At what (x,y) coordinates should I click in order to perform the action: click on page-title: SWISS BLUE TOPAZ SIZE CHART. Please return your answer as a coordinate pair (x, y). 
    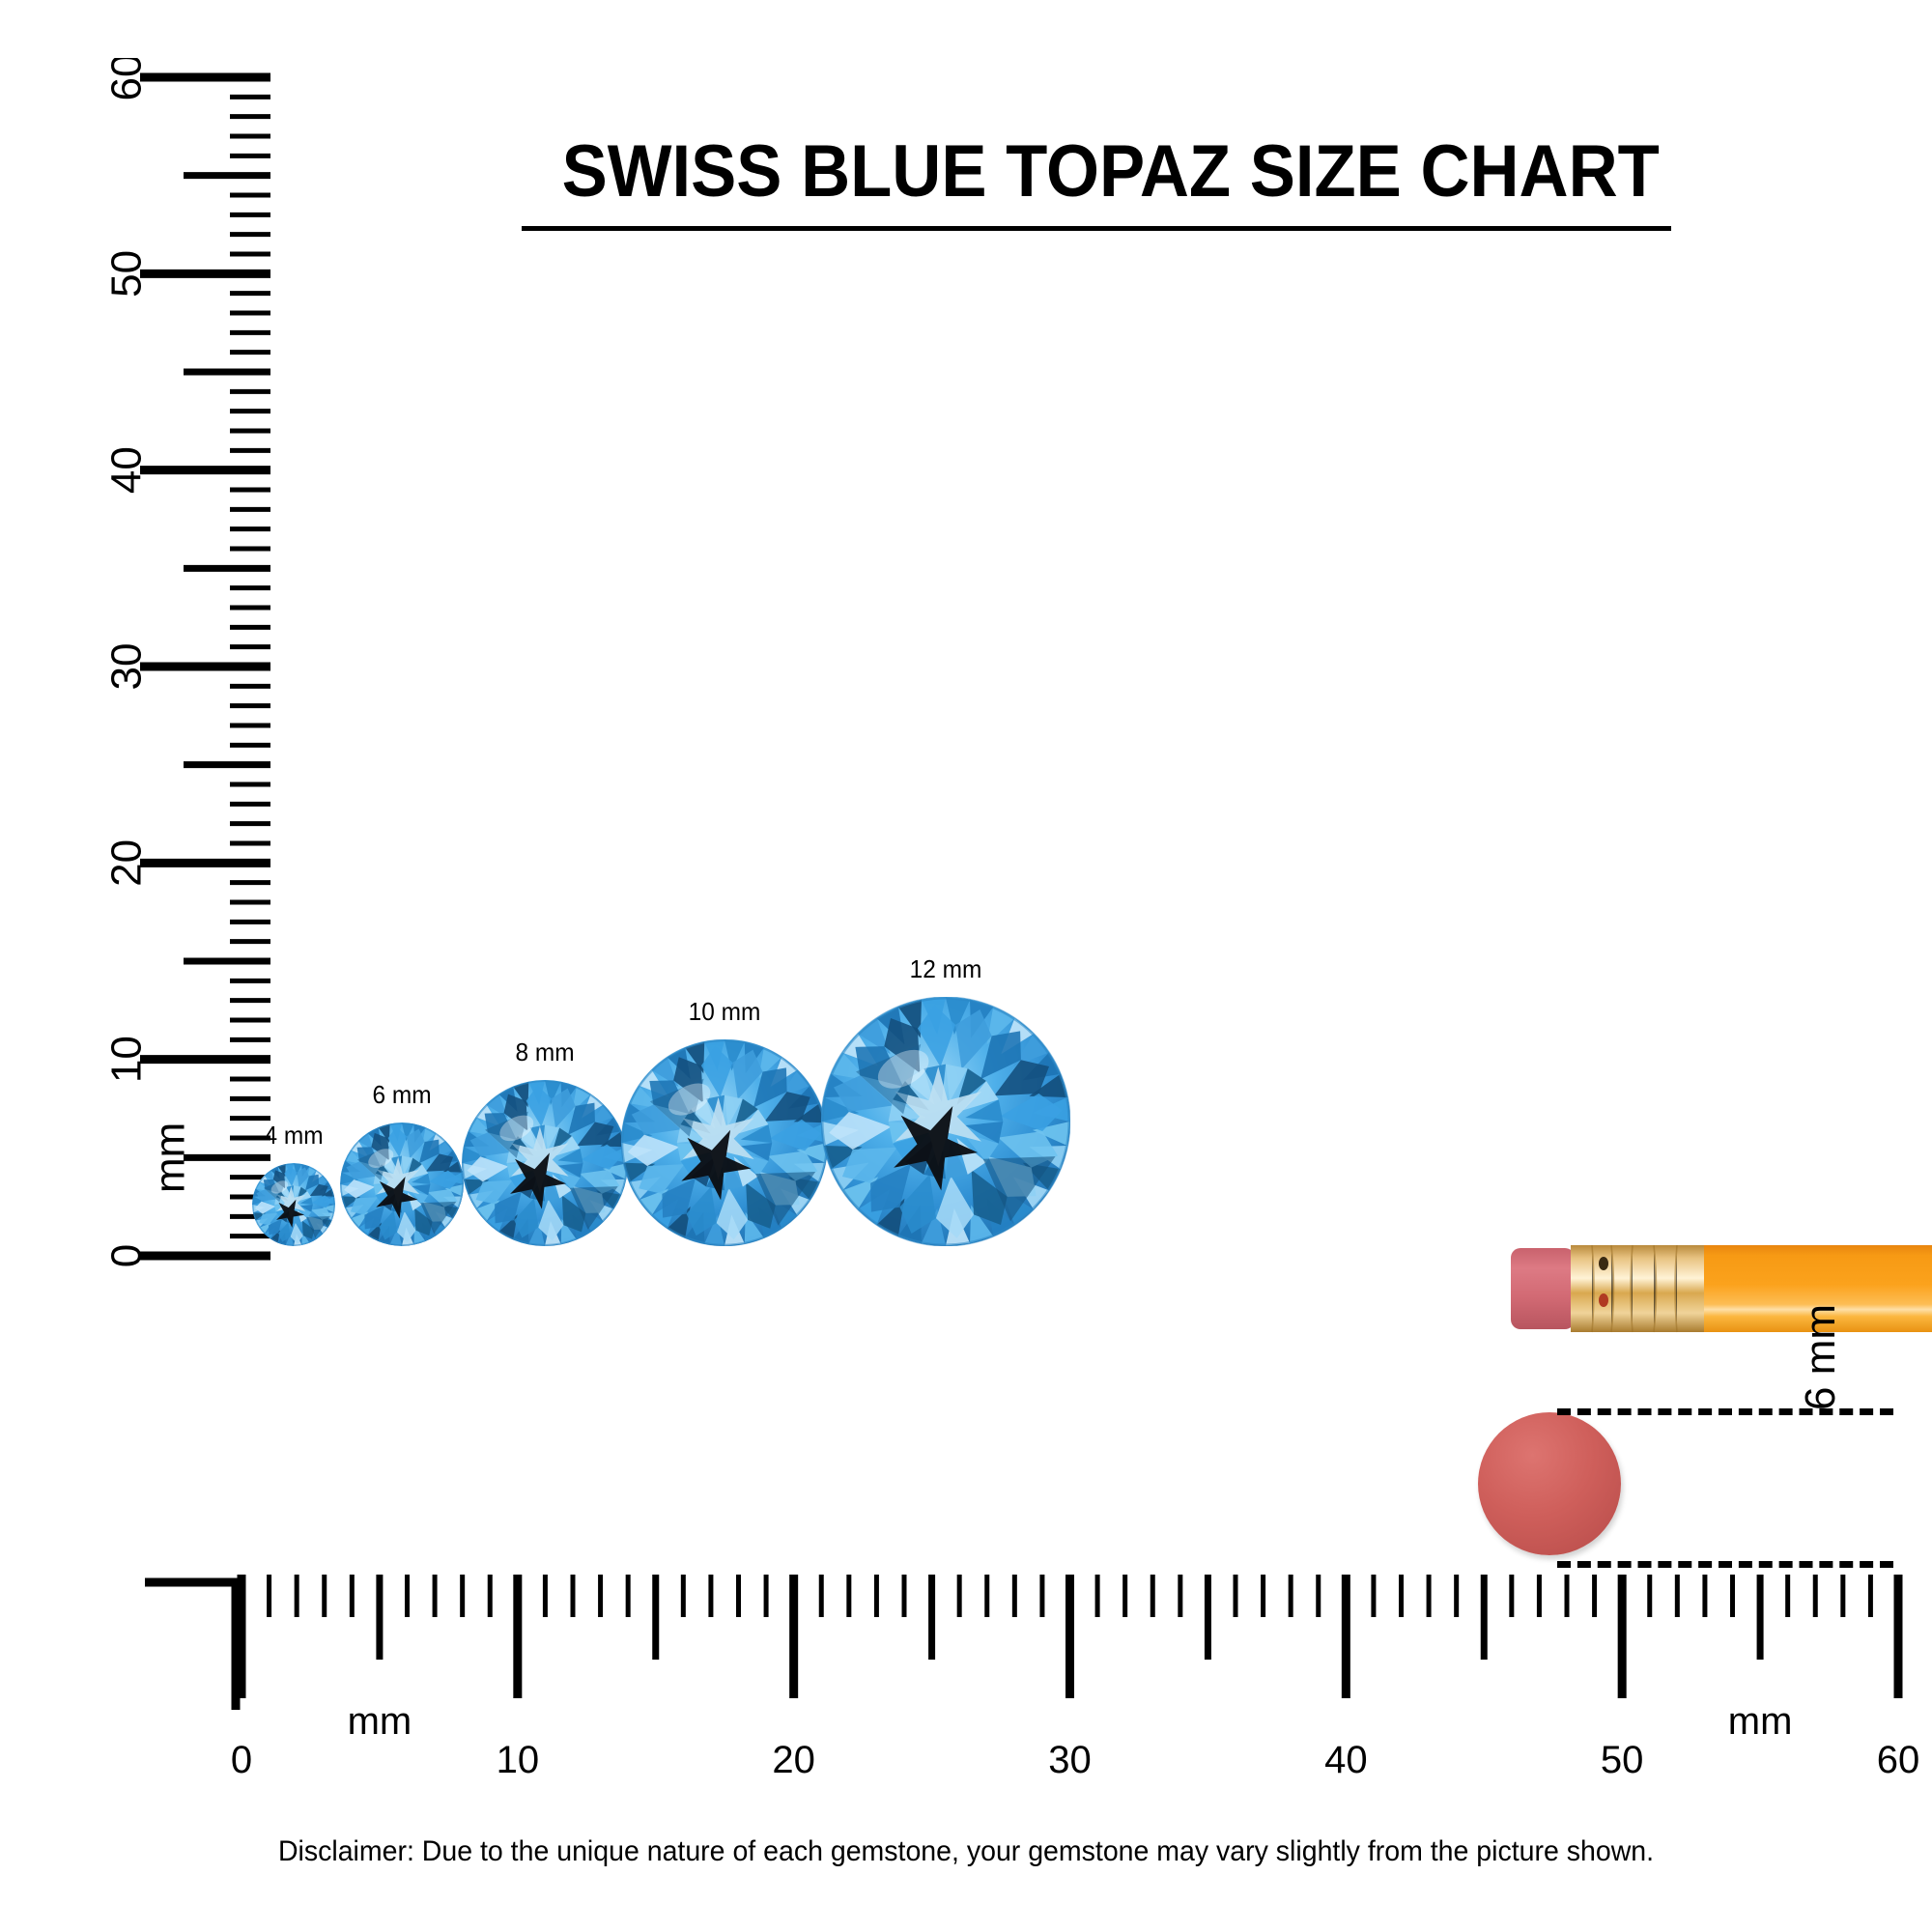
    Looking at the image, I should click on (1096, 183).